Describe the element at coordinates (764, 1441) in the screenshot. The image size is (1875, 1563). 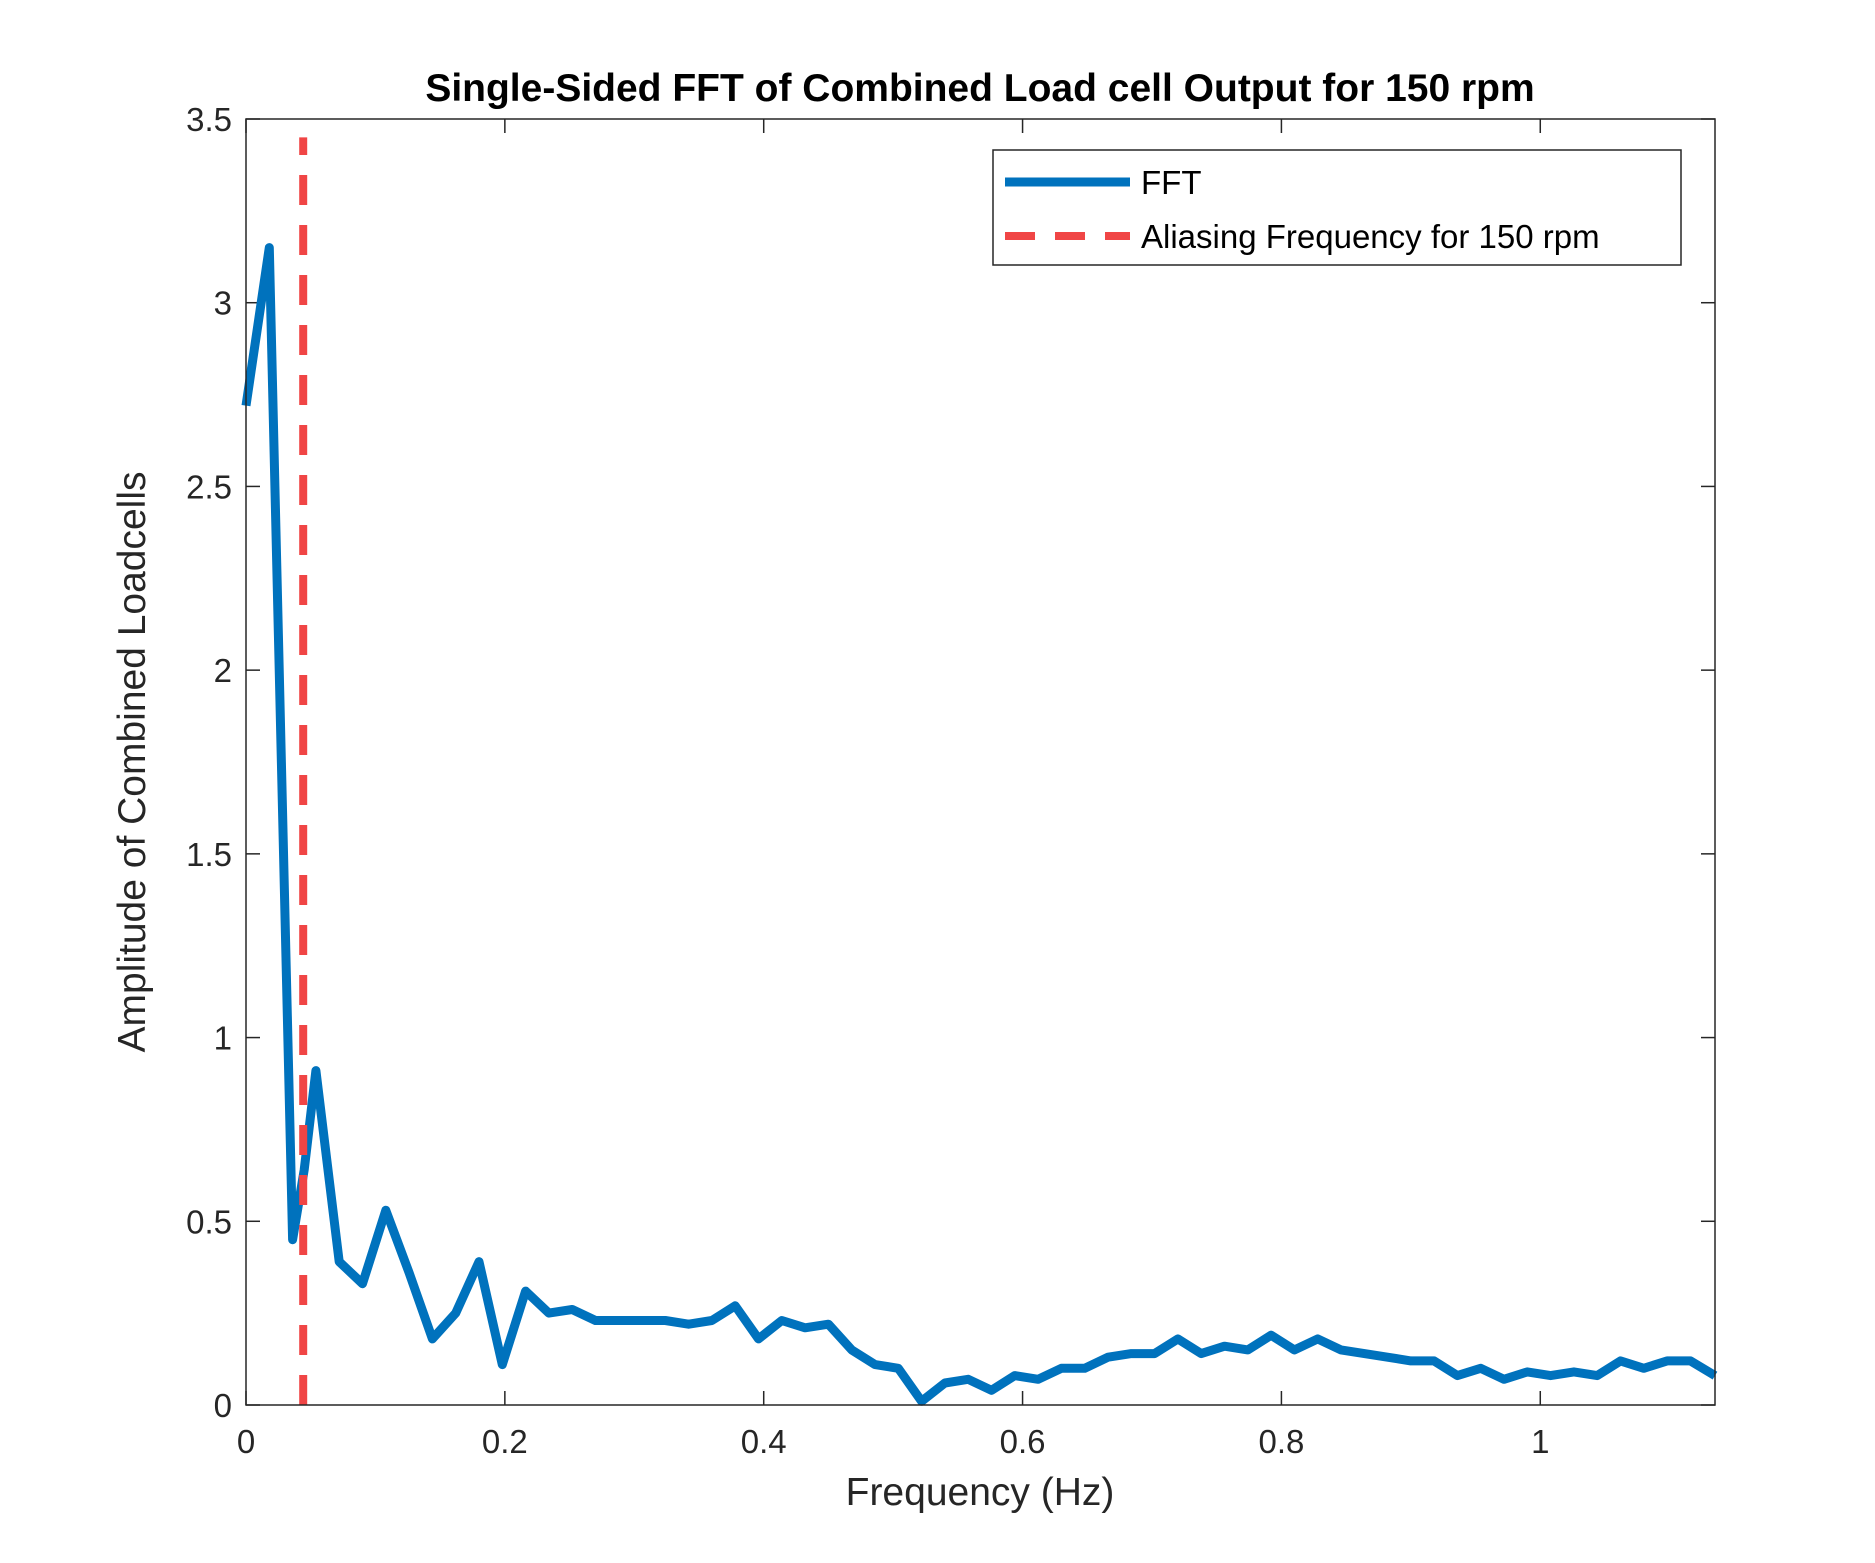
I see `x-tick-label: 0.4` at that location.